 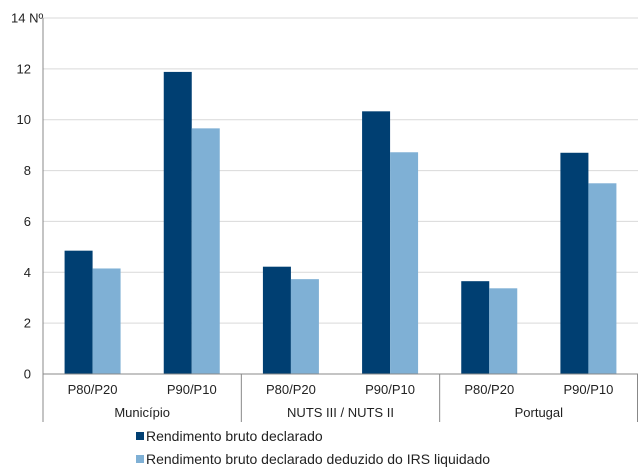 What do you see at coordinates (234, 436) in the screenshot?
I see `legend-label-series-1: Rendimento bruto declarado` at bounding box center [234, 436].